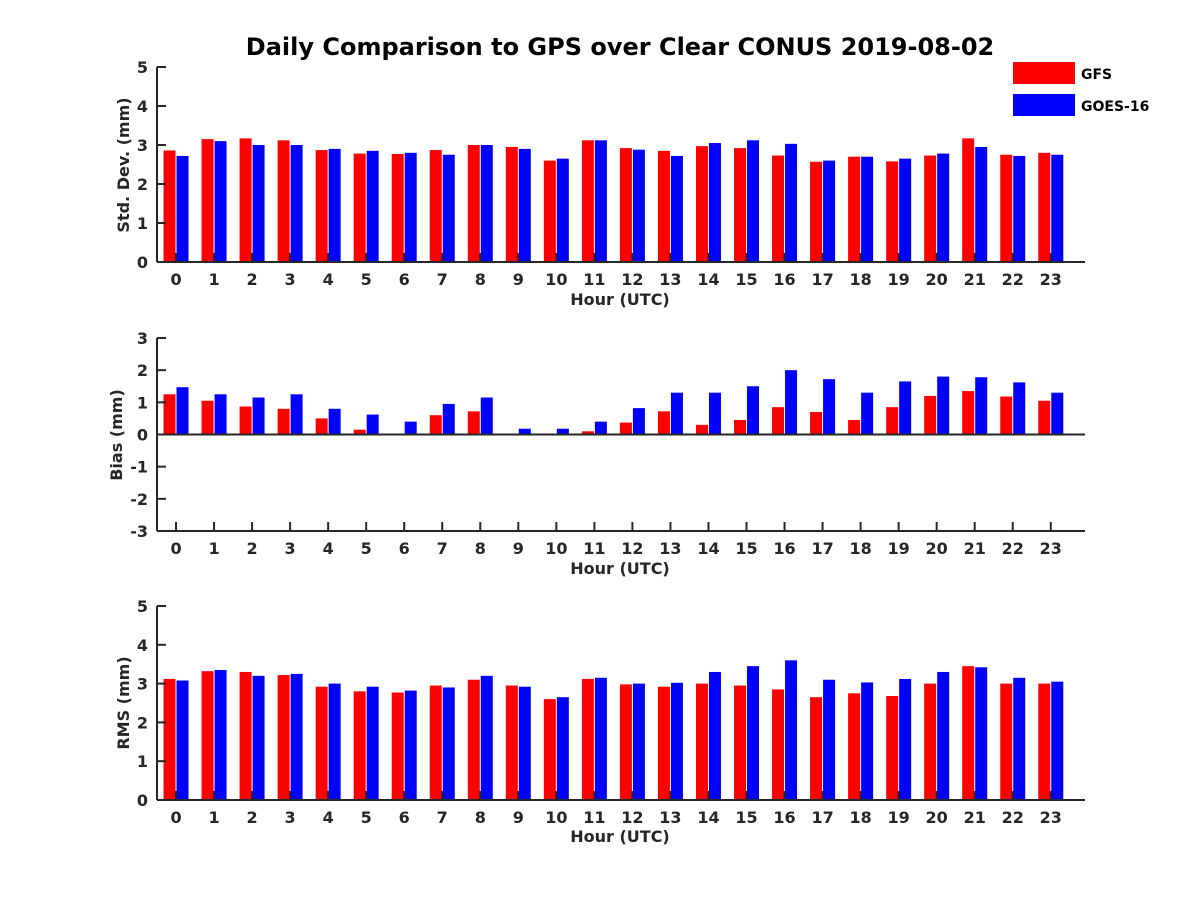 This screenshot has width=1200, height=900. Describe the element at coordinates (620, 299) in the screenshot. I see `stddev-xlabel: Hour (UTC)` at that location.